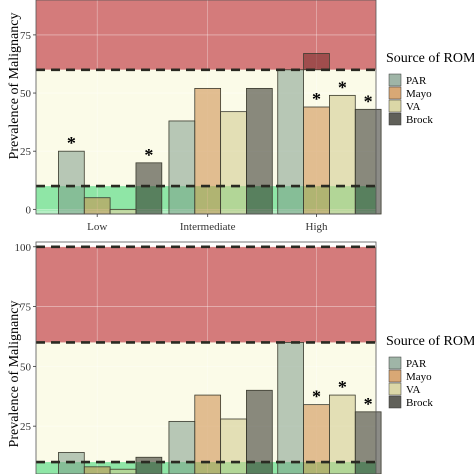 The image size is (474, 474). I want to click on bottom-y-axis-title: Prevalence of Malignancy, so click(14, 374).